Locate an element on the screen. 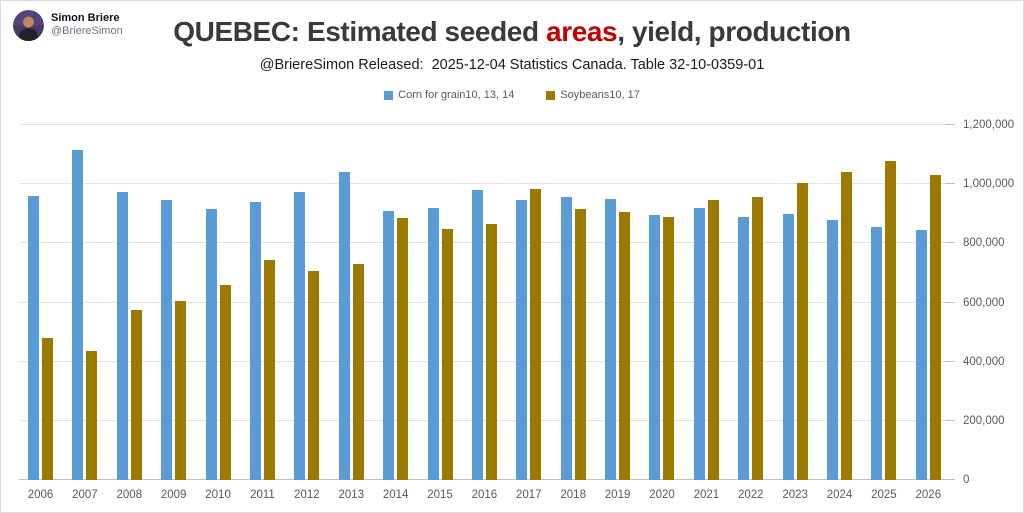  bar-group-2022: 2022 is located at coordinates (751, 313).